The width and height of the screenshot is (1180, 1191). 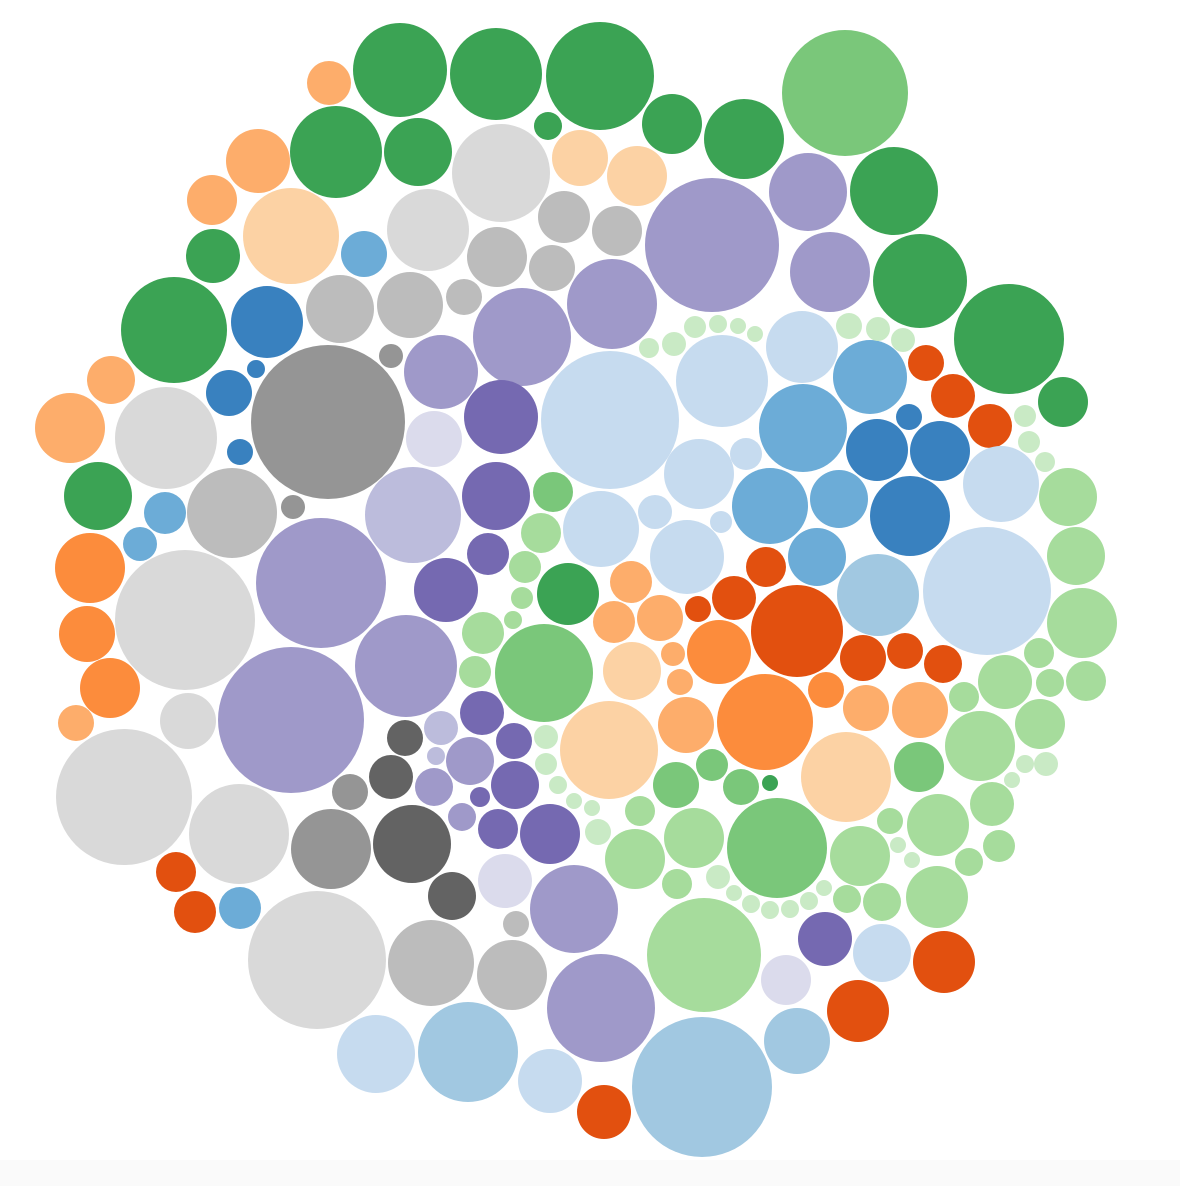 What do you see at coordinates (90, 568) in the screenshot?
I see `bubble-orange` at bounding box center [90, 568].